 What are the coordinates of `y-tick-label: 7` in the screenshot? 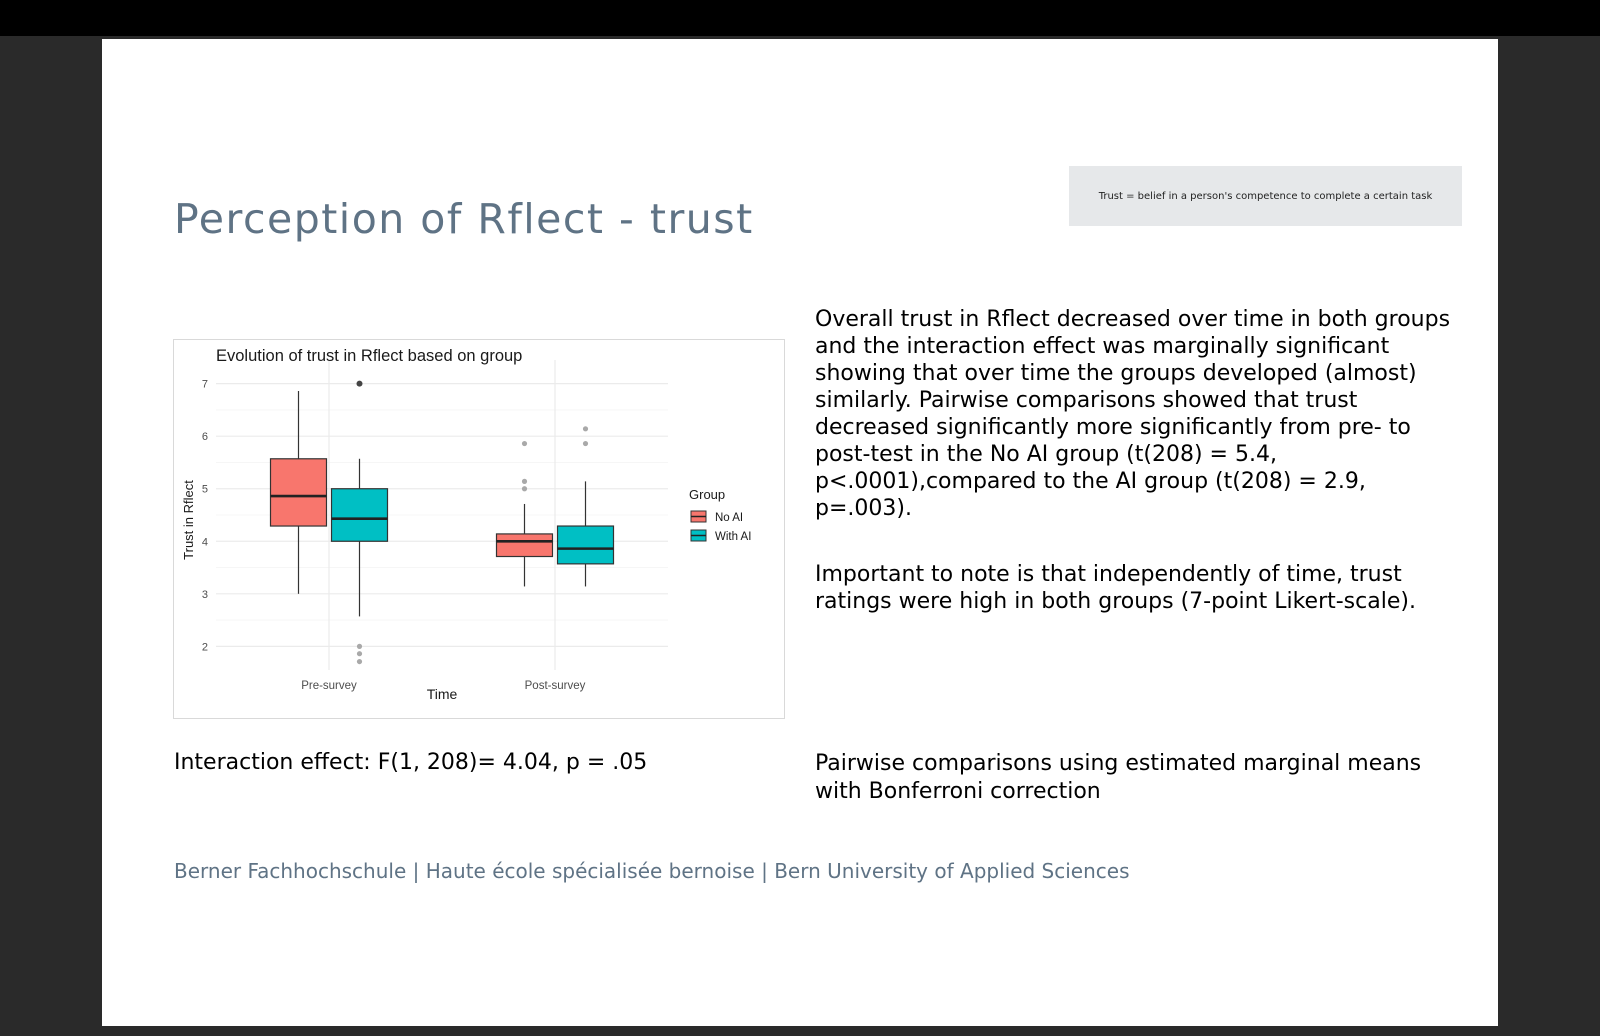 It's located at (205, 385).